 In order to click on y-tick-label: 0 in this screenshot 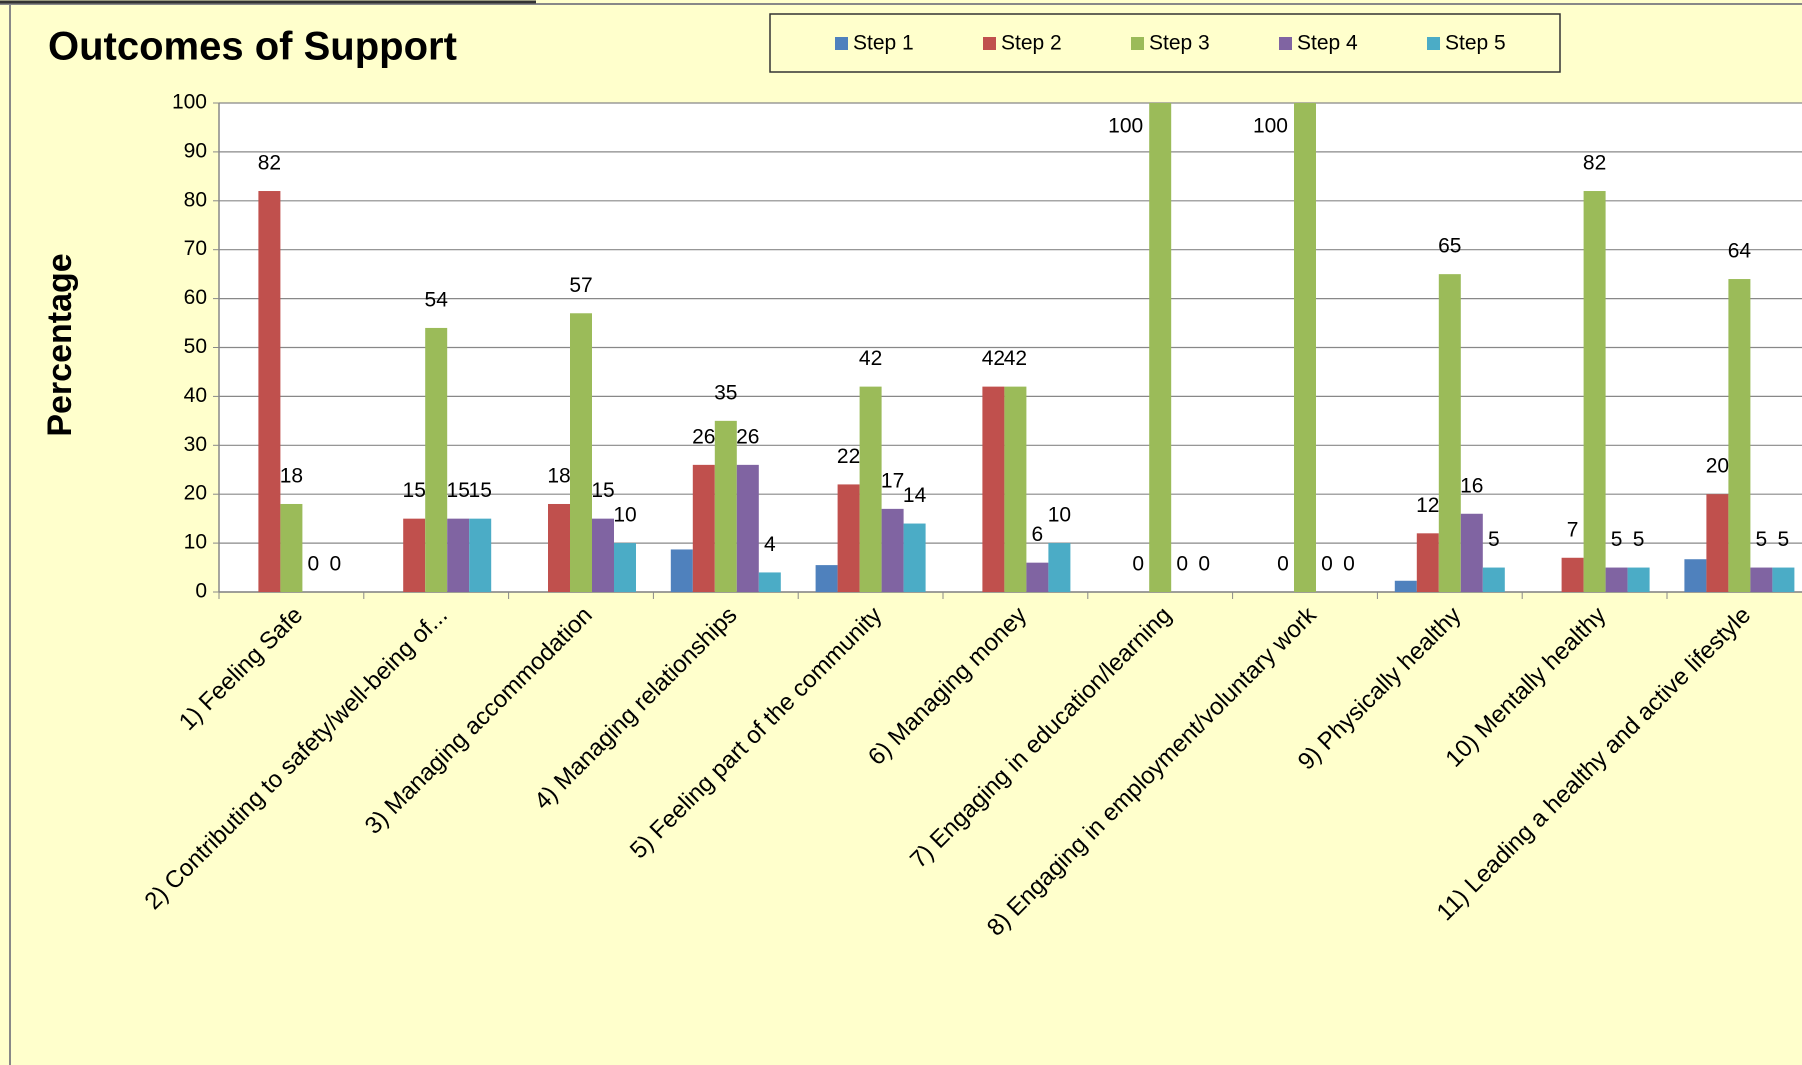, I will do `click(201, 591)`.